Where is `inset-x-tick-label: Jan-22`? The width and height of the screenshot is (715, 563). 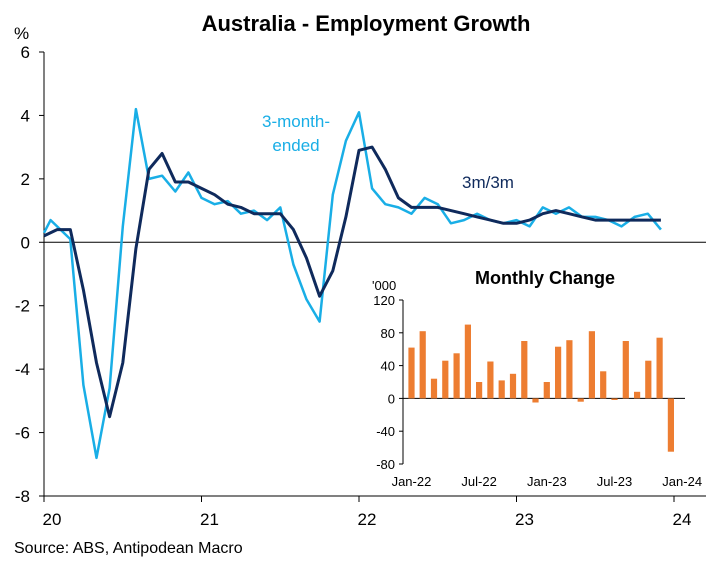 inset-x-tick-label: Jan-22 is located at coordinates (412, 481).